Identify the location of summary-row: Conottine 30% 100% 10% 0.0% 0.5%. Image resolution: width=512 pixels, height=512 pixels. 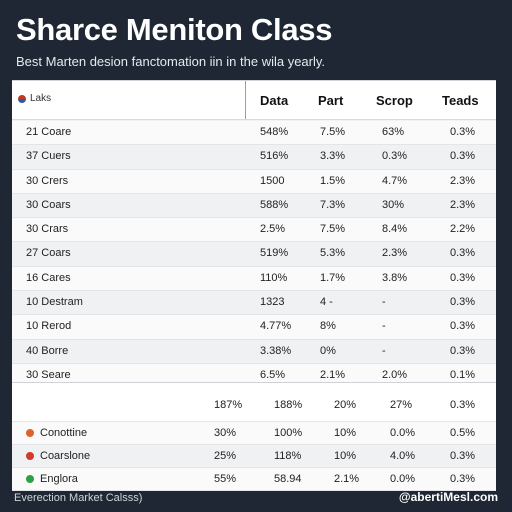
(254, 433).